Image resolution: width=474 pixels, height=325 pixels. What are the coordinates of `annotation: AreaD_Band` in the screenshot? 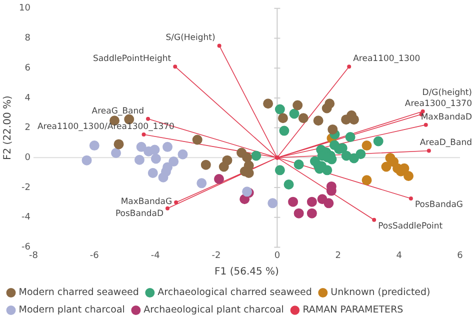 It's located at (446, 143).